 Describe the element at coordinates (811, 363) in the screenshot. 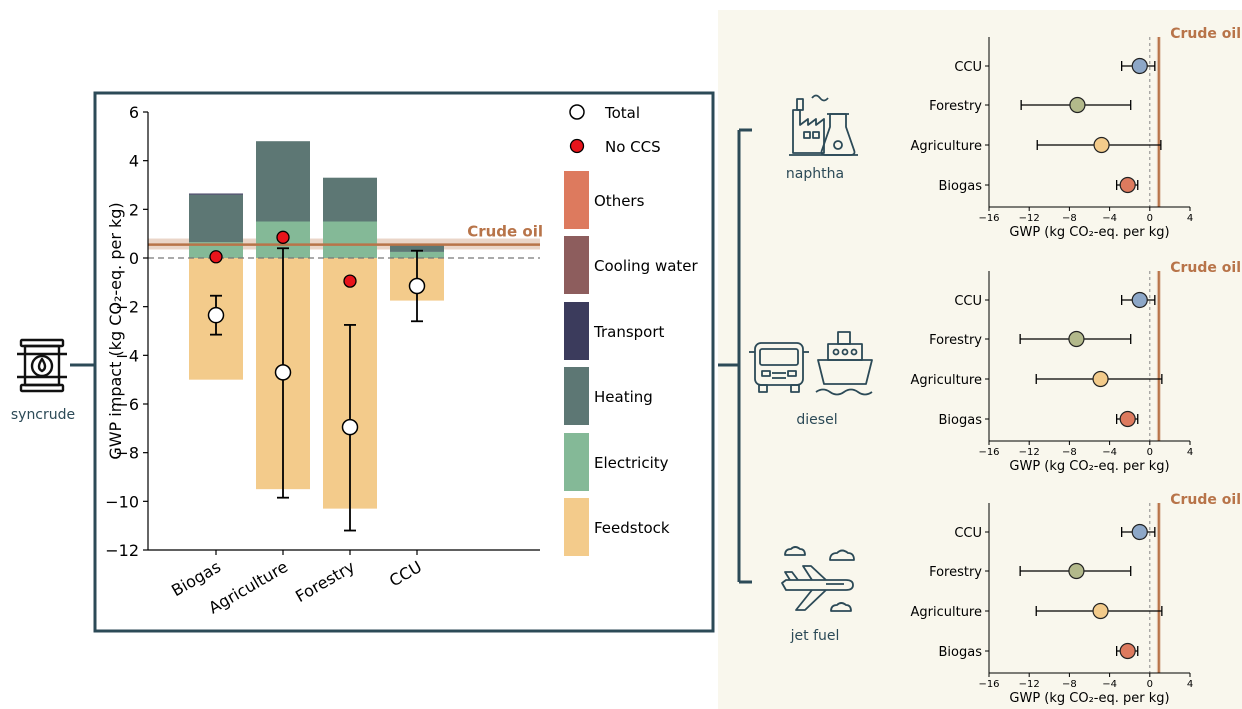

I see `truck-ship-icon` at that location.